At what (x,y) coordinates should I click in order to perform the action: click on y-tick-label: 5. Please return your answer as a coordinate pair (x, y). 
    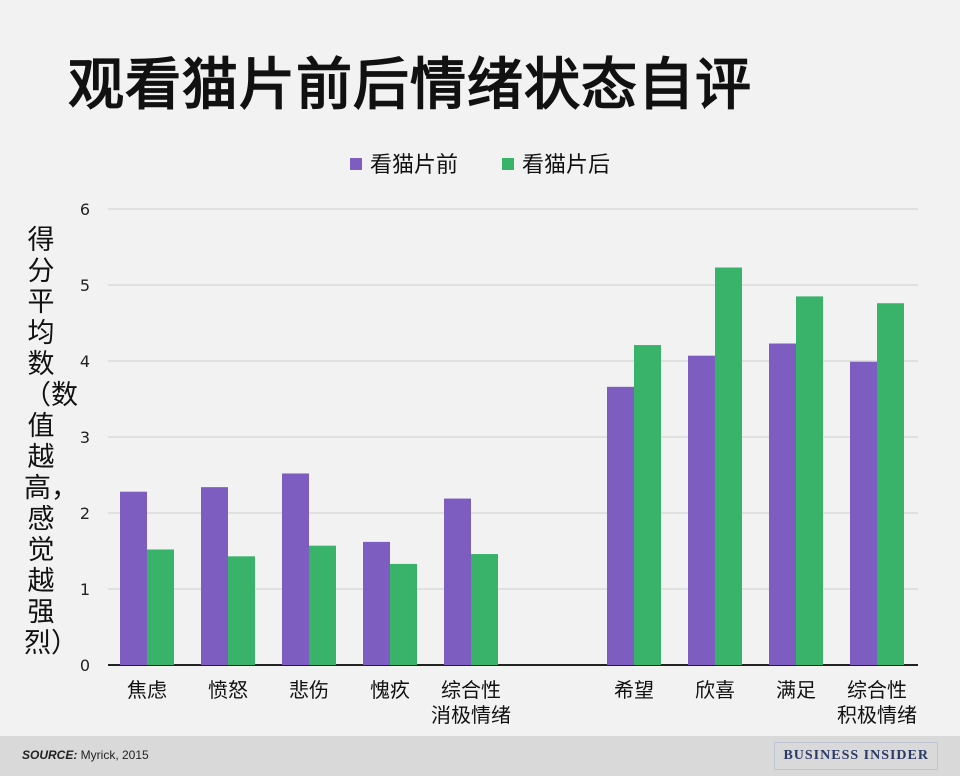
    Looking at the image, I should click on (85, 285).